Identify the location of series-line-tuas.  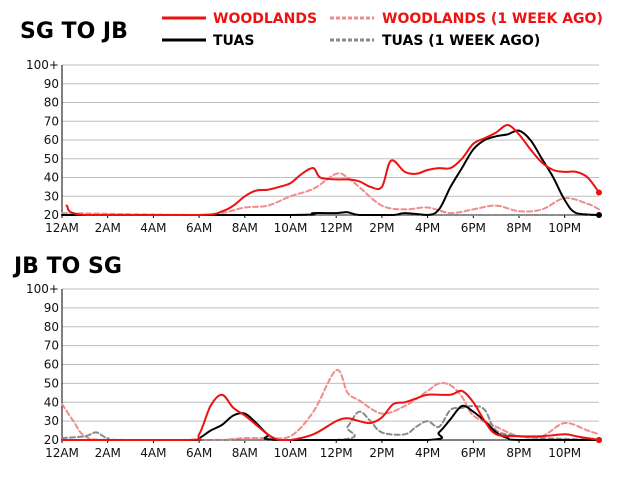
(330, 423).